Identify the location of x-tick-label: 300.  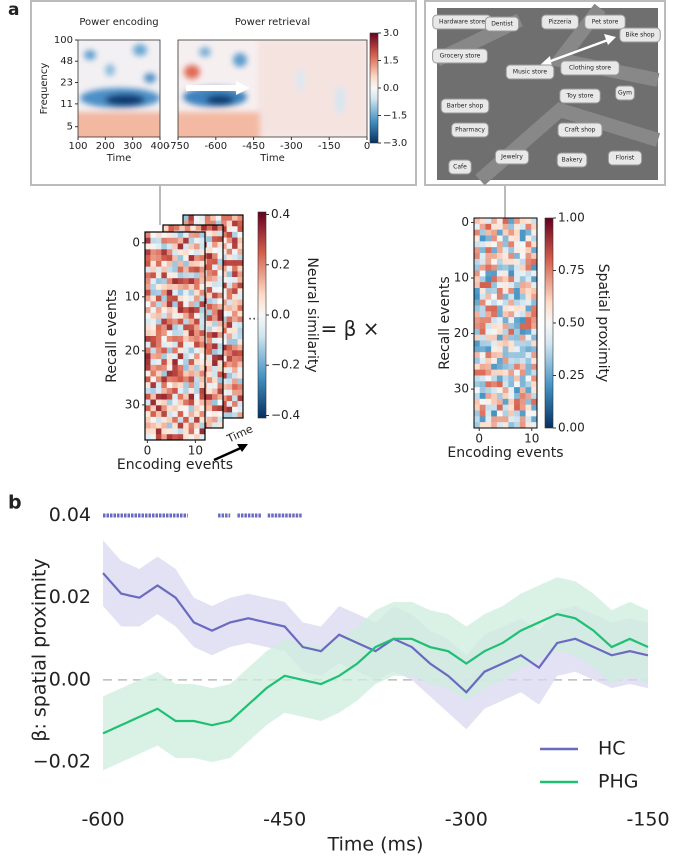
(132, 146).